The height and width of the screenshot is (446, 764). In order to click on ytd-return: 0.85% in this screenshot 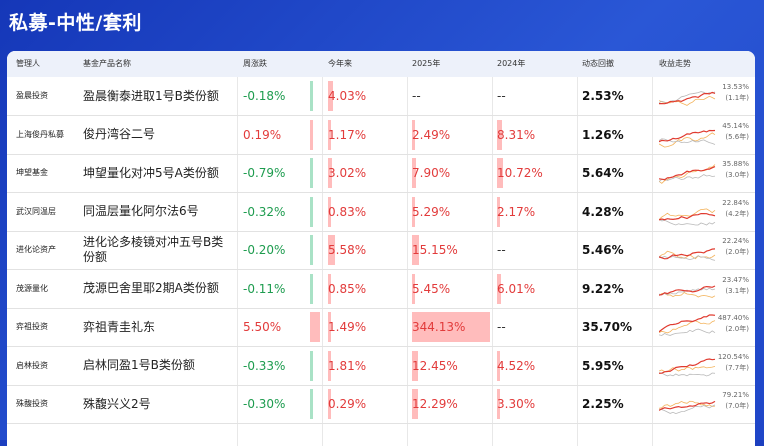, I will do `click(347, 288)`.